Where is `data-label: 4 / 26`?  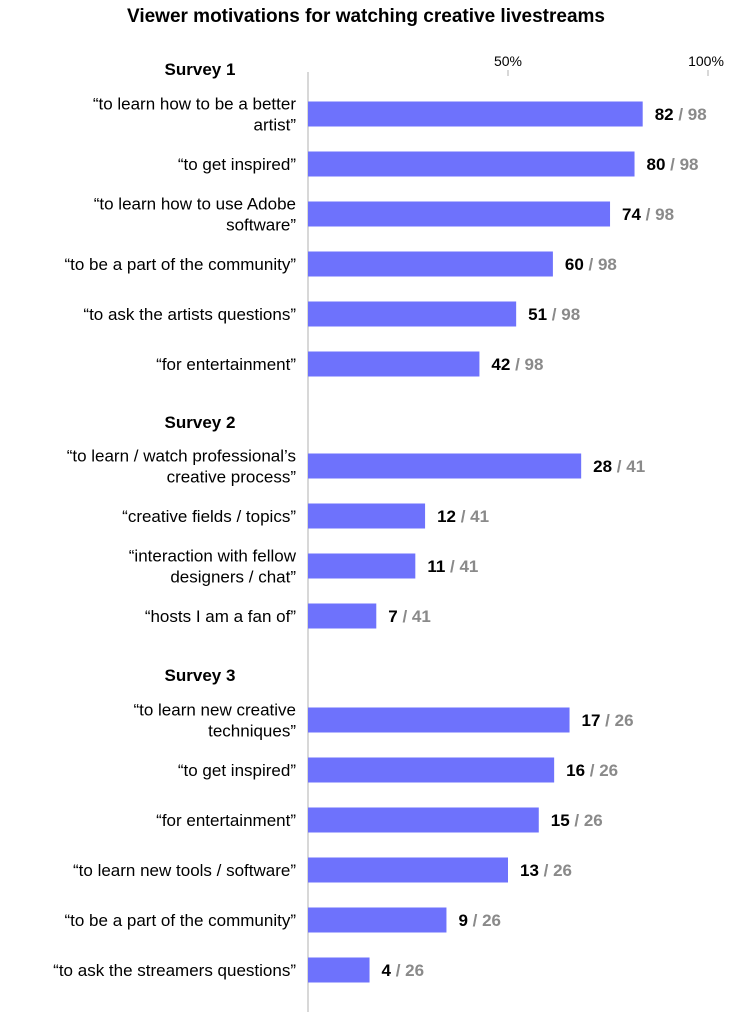 data-label: 4 / 26 is located at coordinates (403, 970).